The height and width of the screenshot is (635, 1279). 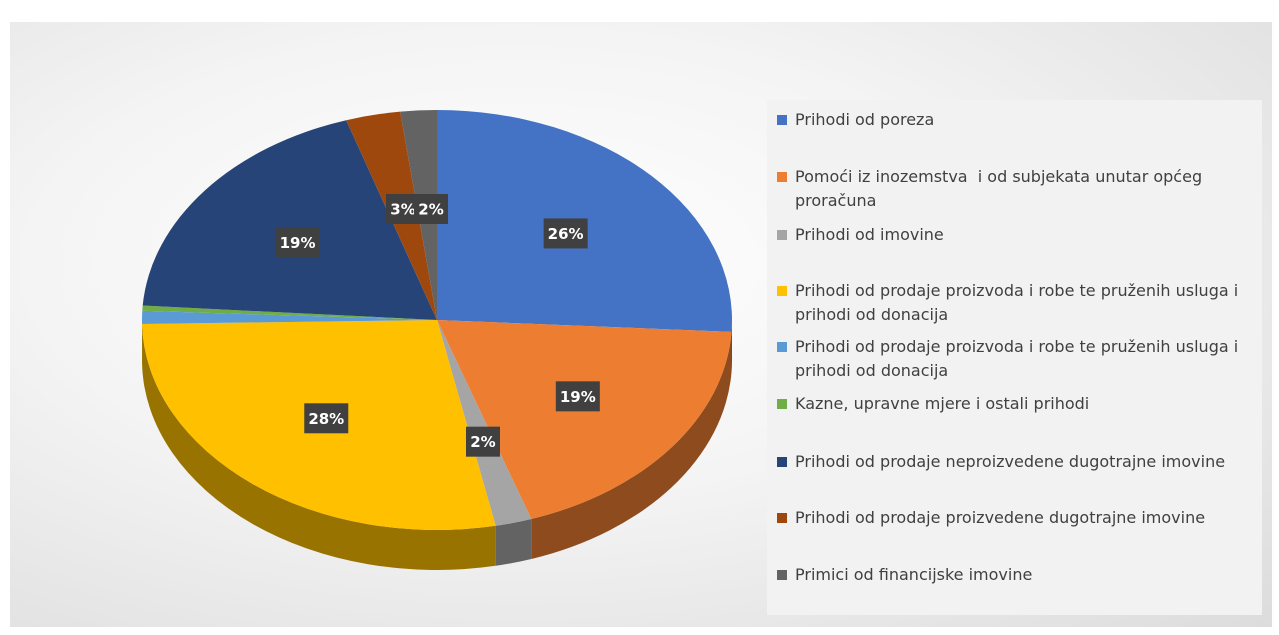 I want to click on legend-item: Primici od financijske imovine, so click(x=1012, y=575).